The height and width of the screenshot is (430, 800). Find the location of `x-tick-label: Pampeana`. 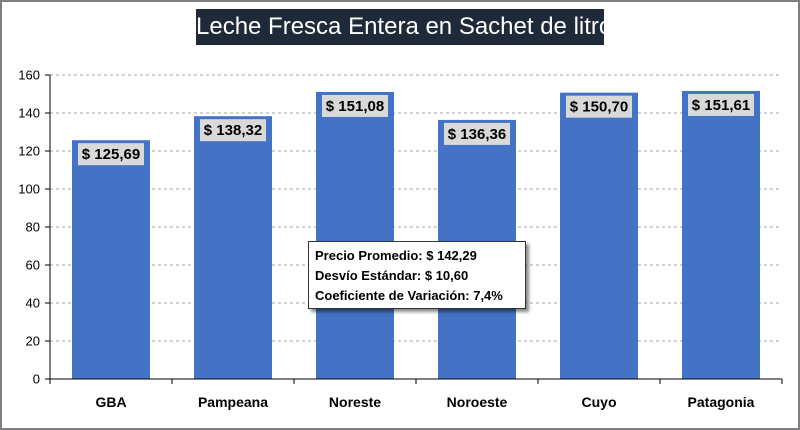

x-tick-label: Pampeana is located at coordinates (233, 402).